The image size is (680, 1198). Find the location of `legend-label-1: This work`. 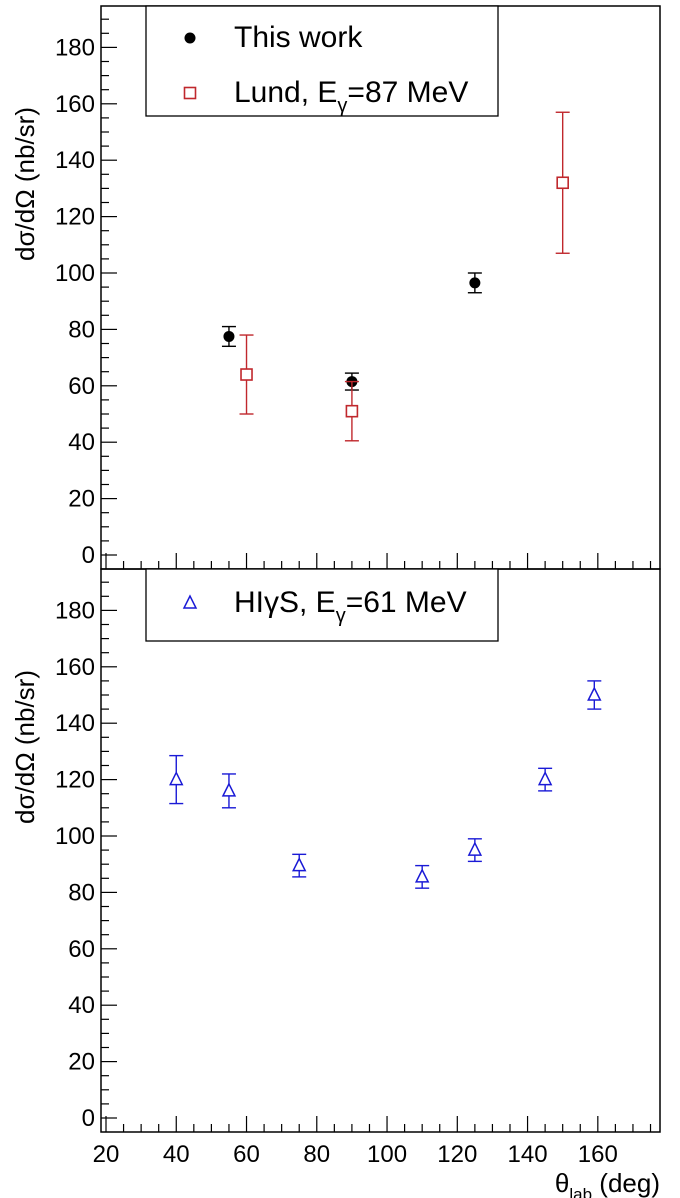

legend-label-1: This work is located at coordinates (298, 37).